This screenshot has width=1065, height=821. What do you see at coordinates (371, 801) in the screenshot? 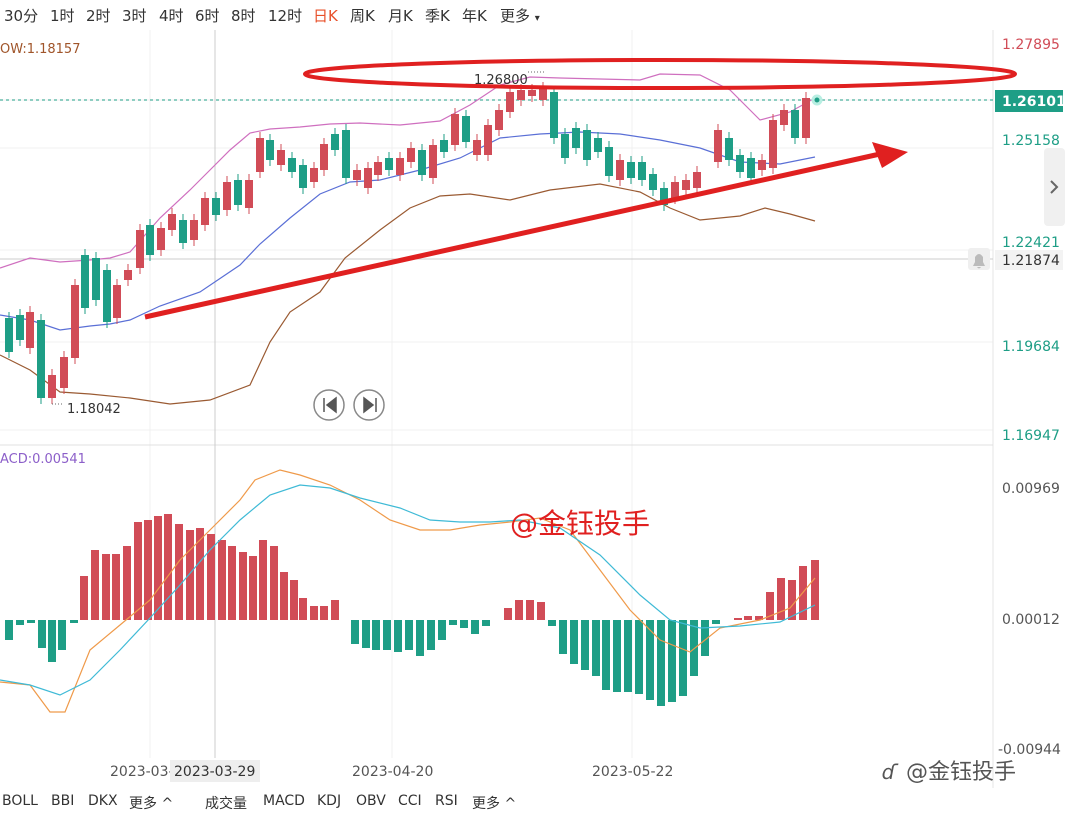
I see `indicator-obv: OBV` at bounding box center [371, 801].